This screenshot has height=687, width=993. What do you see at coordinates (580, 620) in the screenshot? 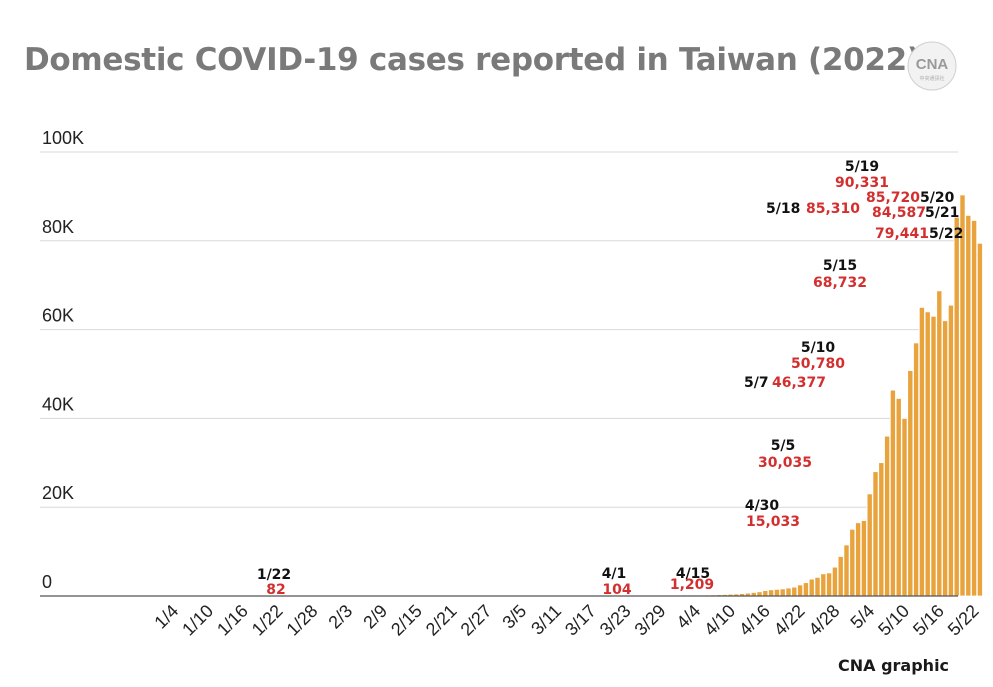
I see `x-tick-label: 3/17` at bounding box center [580, 620].